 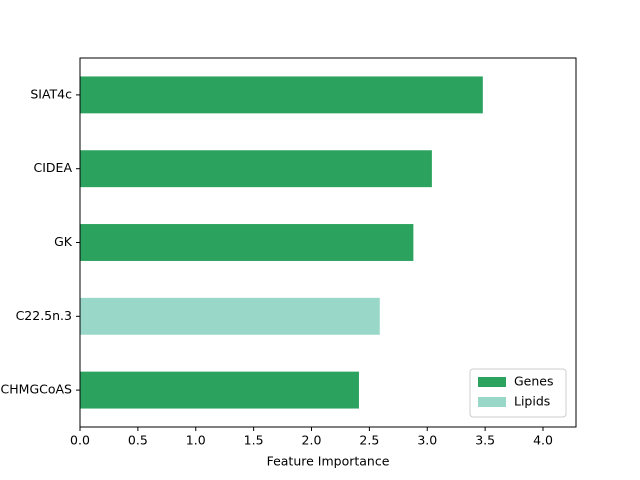 What do you see at coordinates (532, 401) in the screenshot?
I see `legend-label: Lipids` at bounding box center [532, 401].